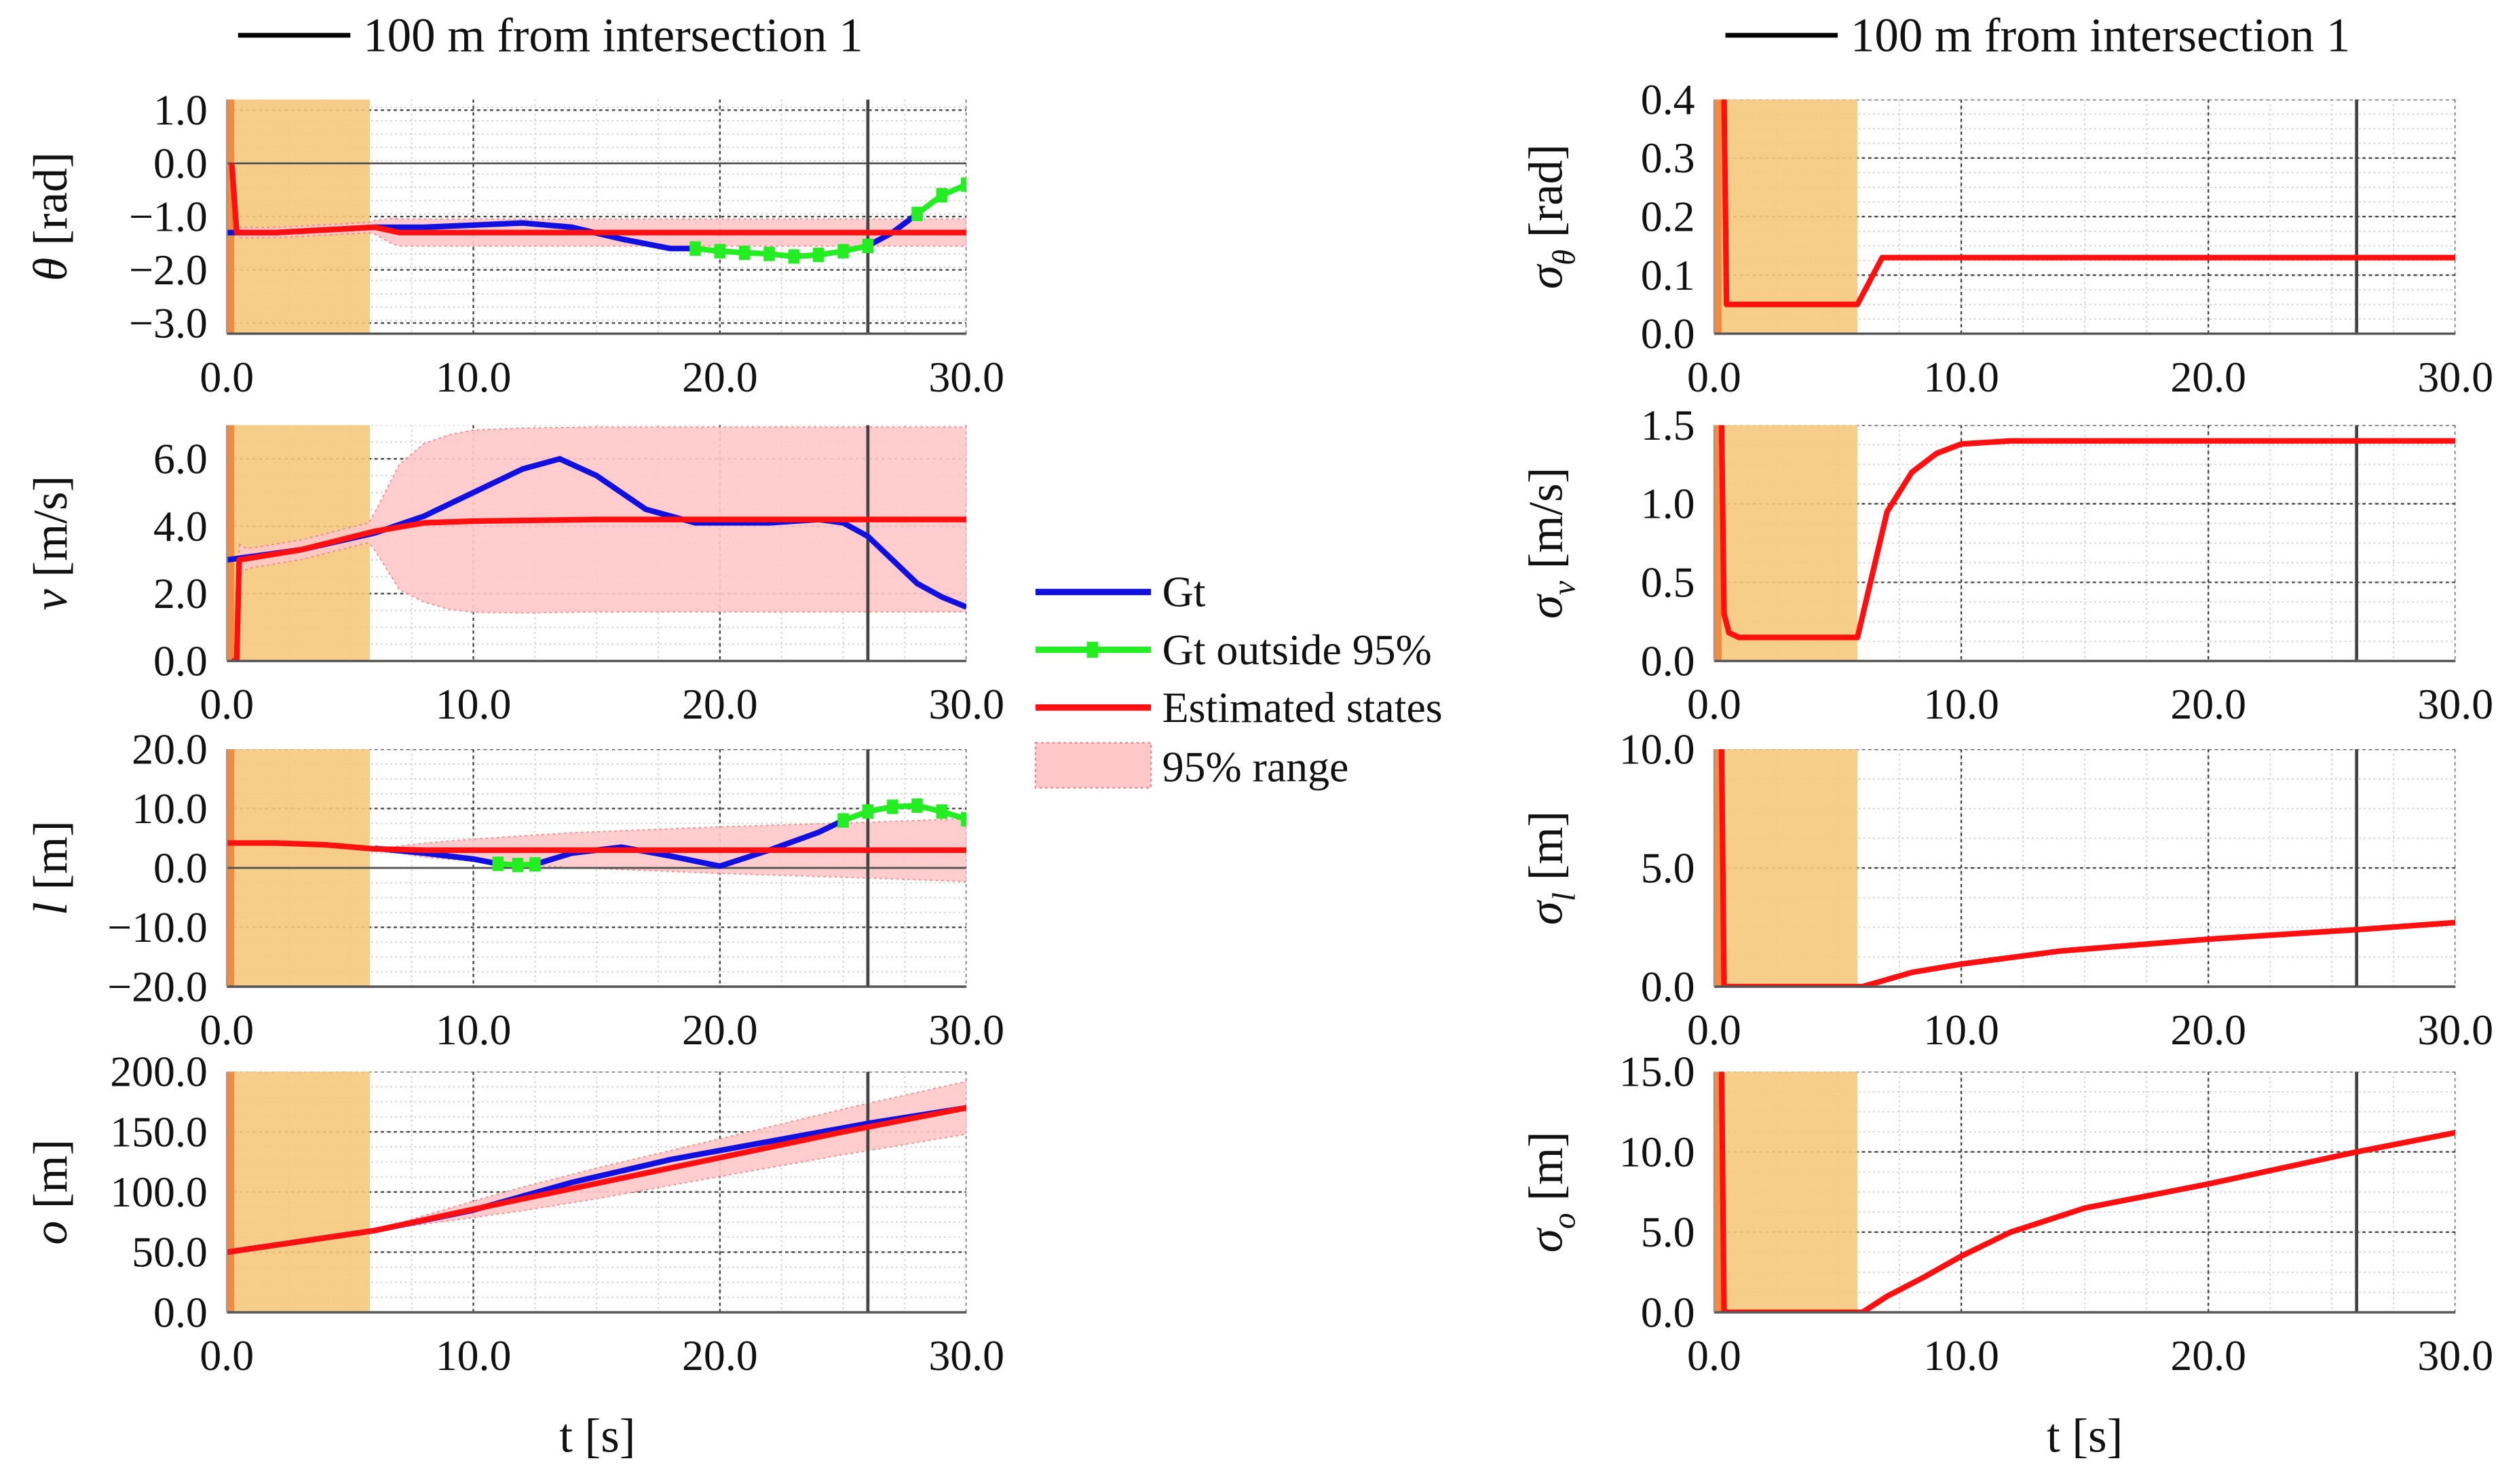 This screenshot has width=2517, height=1484. I want to click on y-axis-subscript: o, so click(1564, 1221).